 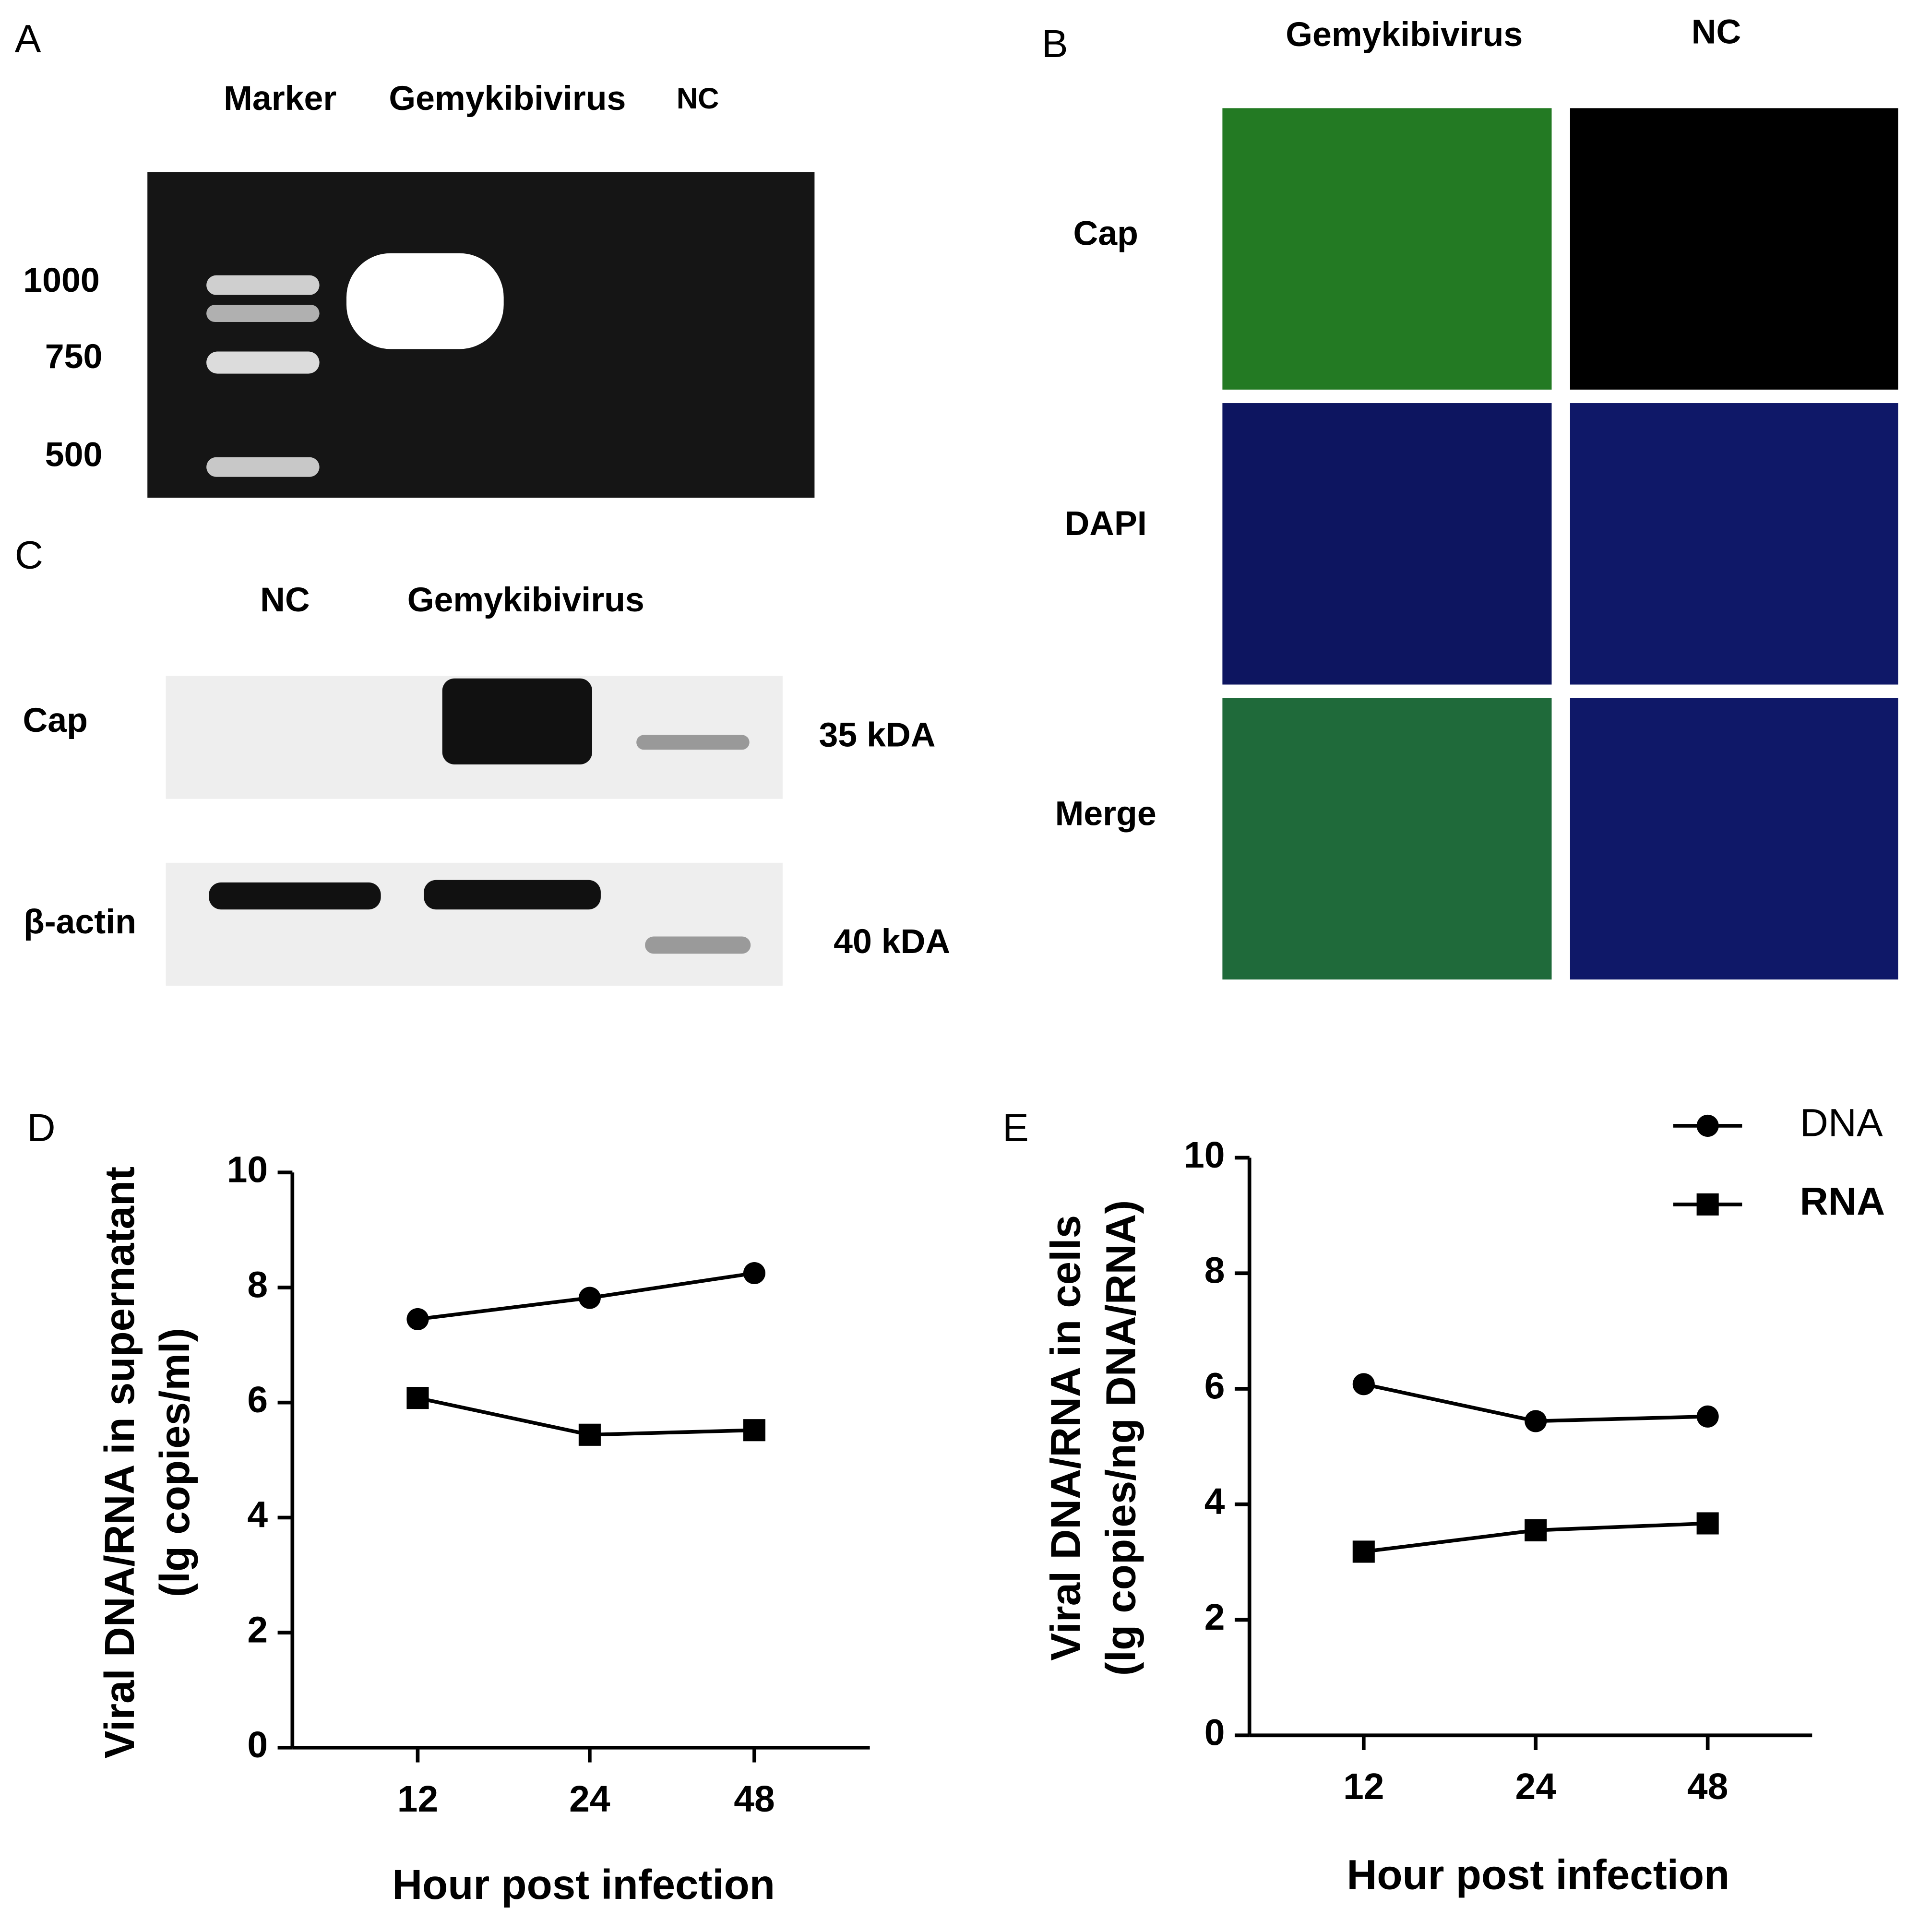 What do you see at coordinates (1842, 1123) in the screenshot?
I see `legend-label: DNA` at bounding box center [1842, 1123].